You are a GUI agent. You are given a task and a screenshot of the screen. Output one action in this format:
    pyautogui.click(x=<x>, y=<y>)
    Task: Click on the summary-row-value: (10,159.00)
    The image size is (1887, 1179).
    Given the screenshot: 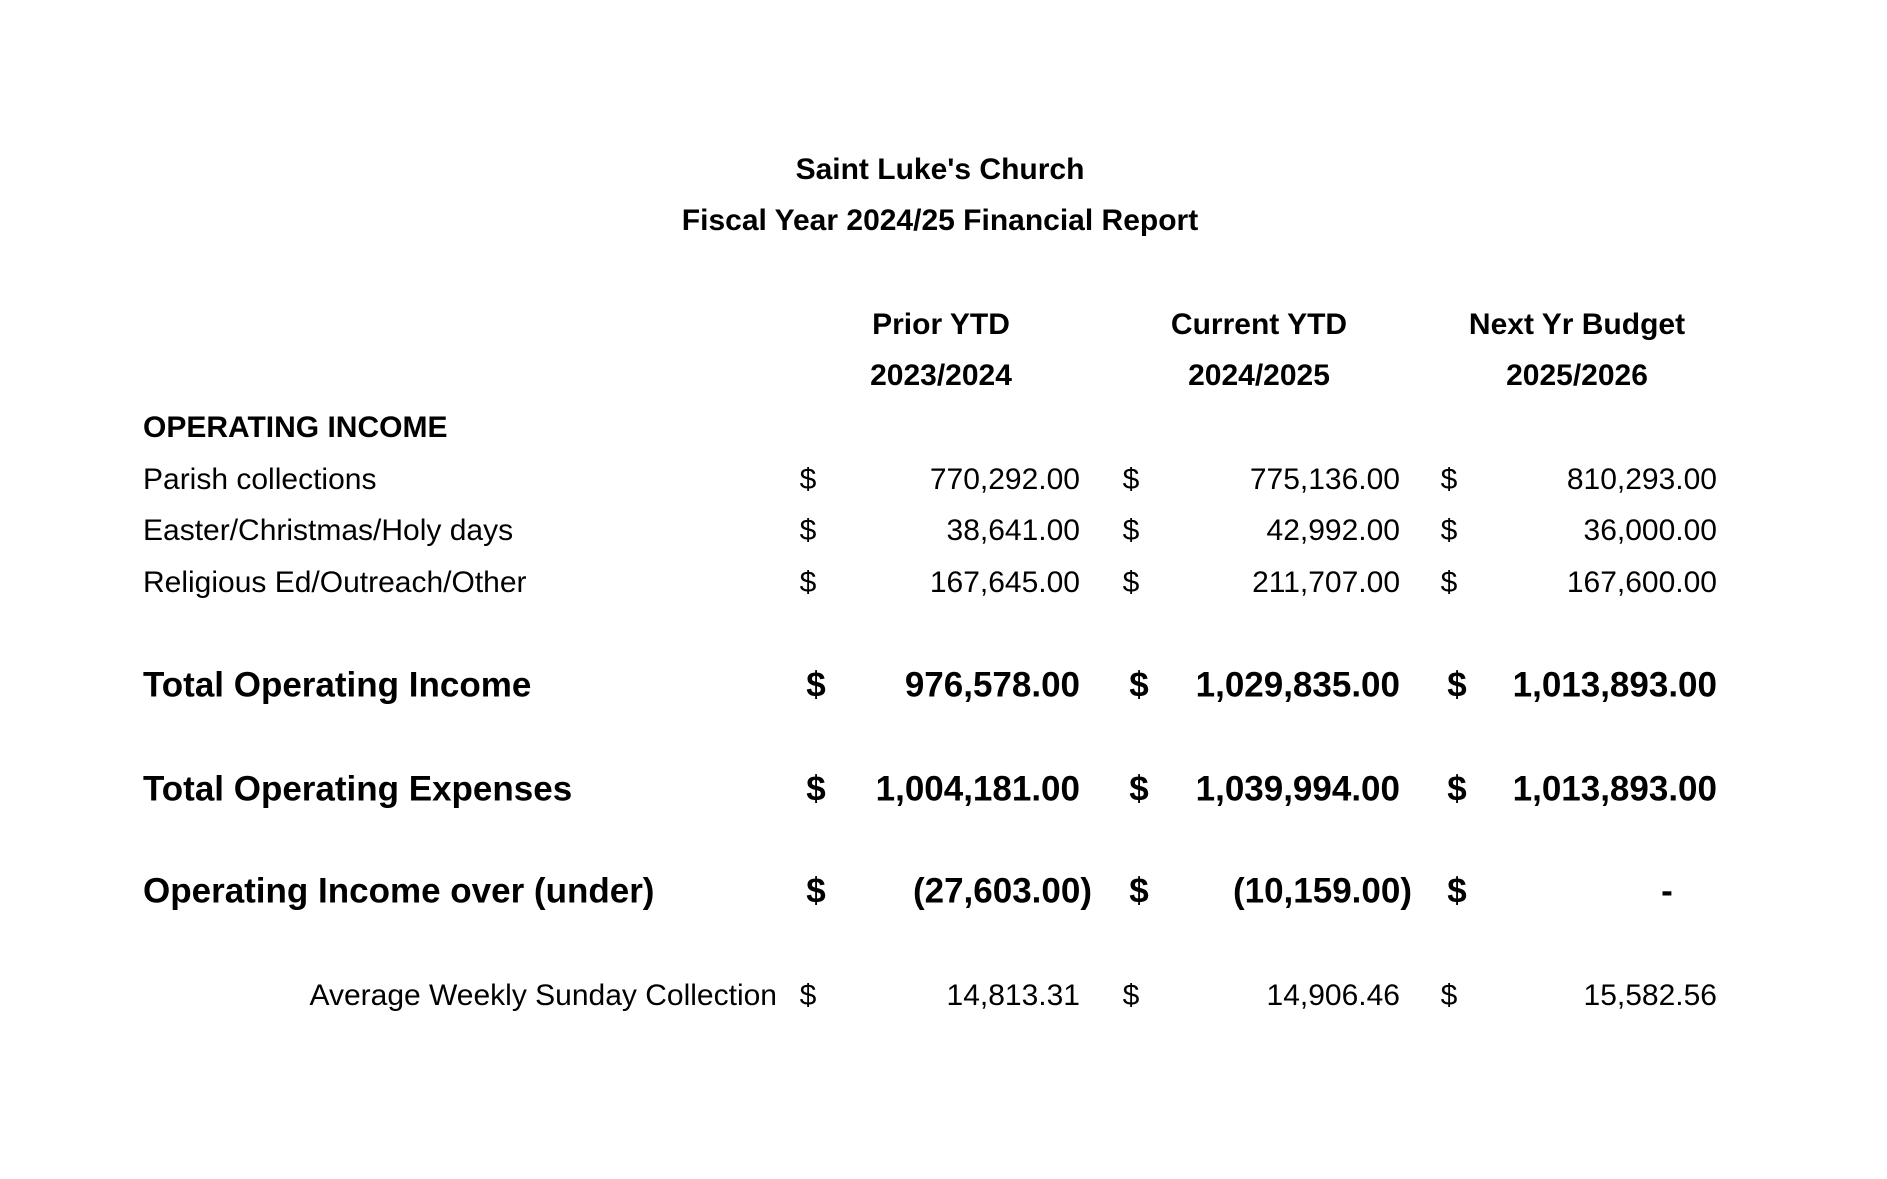 What is the action you would take?
    pyautogui.click(x=1322, y=891)
    